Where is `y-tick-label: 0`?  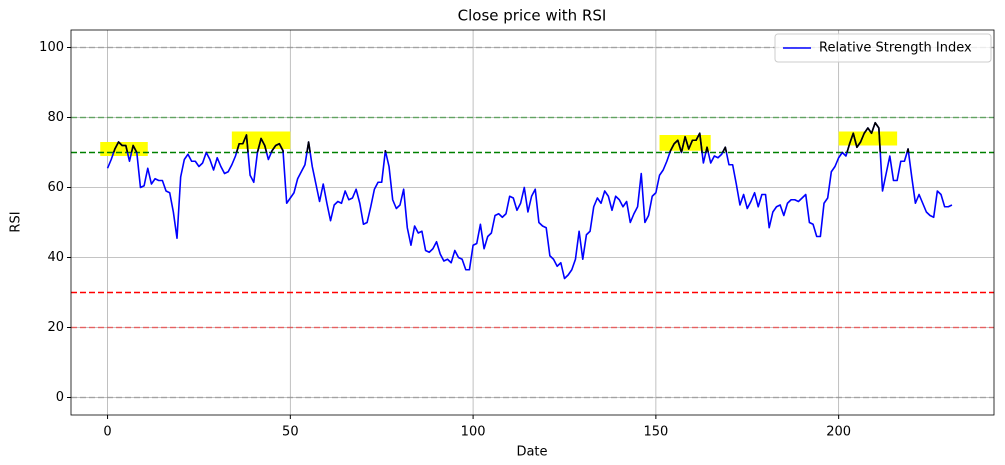
y-tick-label: 0 is located at coordinates (60, 397).